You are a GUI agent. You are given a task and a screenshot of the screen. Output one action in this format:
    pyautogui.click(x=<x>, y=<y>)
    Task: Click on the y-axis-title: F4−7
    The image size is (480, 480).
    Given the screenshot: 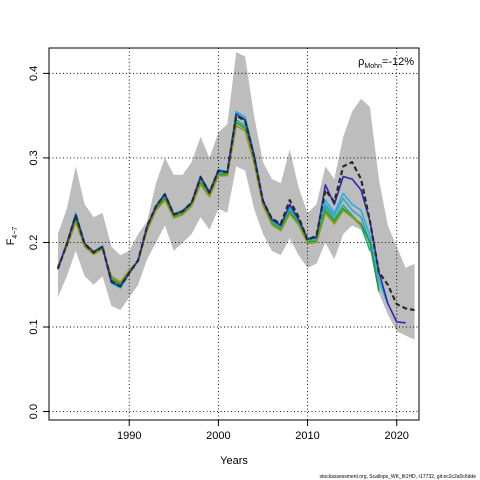 What is the action you would take?
    pyautogui.click(x=12, y=236)
    